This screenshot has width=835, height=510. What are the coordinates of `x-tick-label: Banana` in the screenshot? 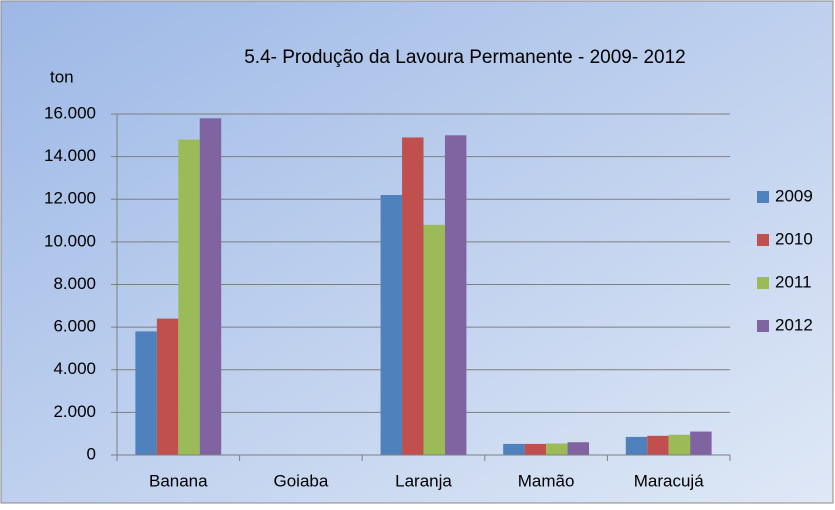 It's located at (178, 480).